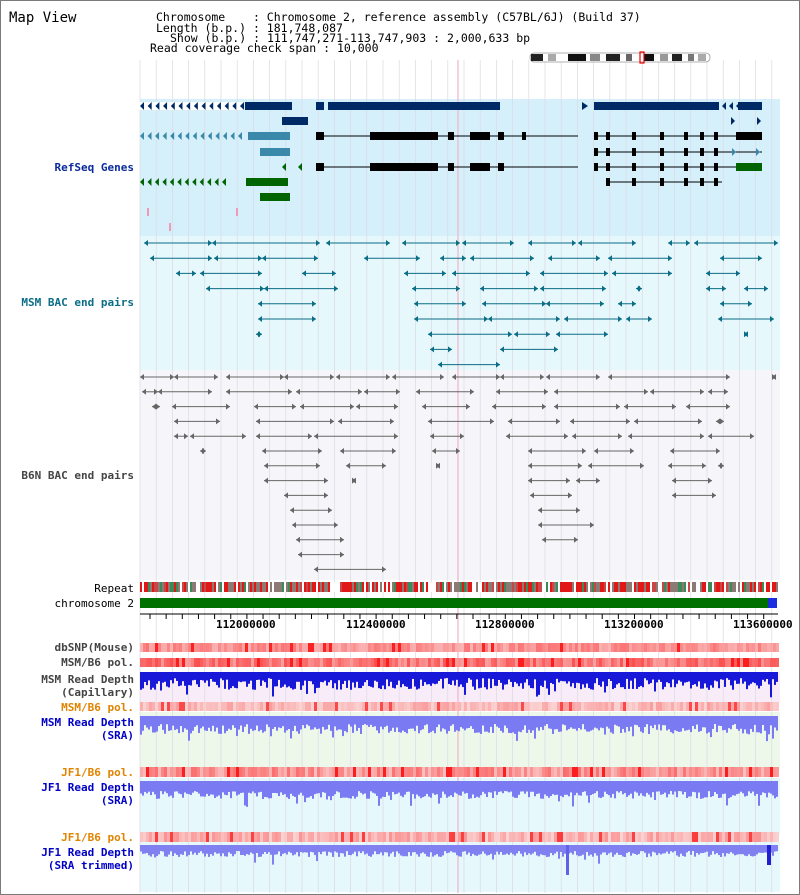 The image size is (800, 895). What do you see at coordinates (461, 304) in the screenshot?
I see `msm-bac-end-pair-features` at bounding box center [461, 304].